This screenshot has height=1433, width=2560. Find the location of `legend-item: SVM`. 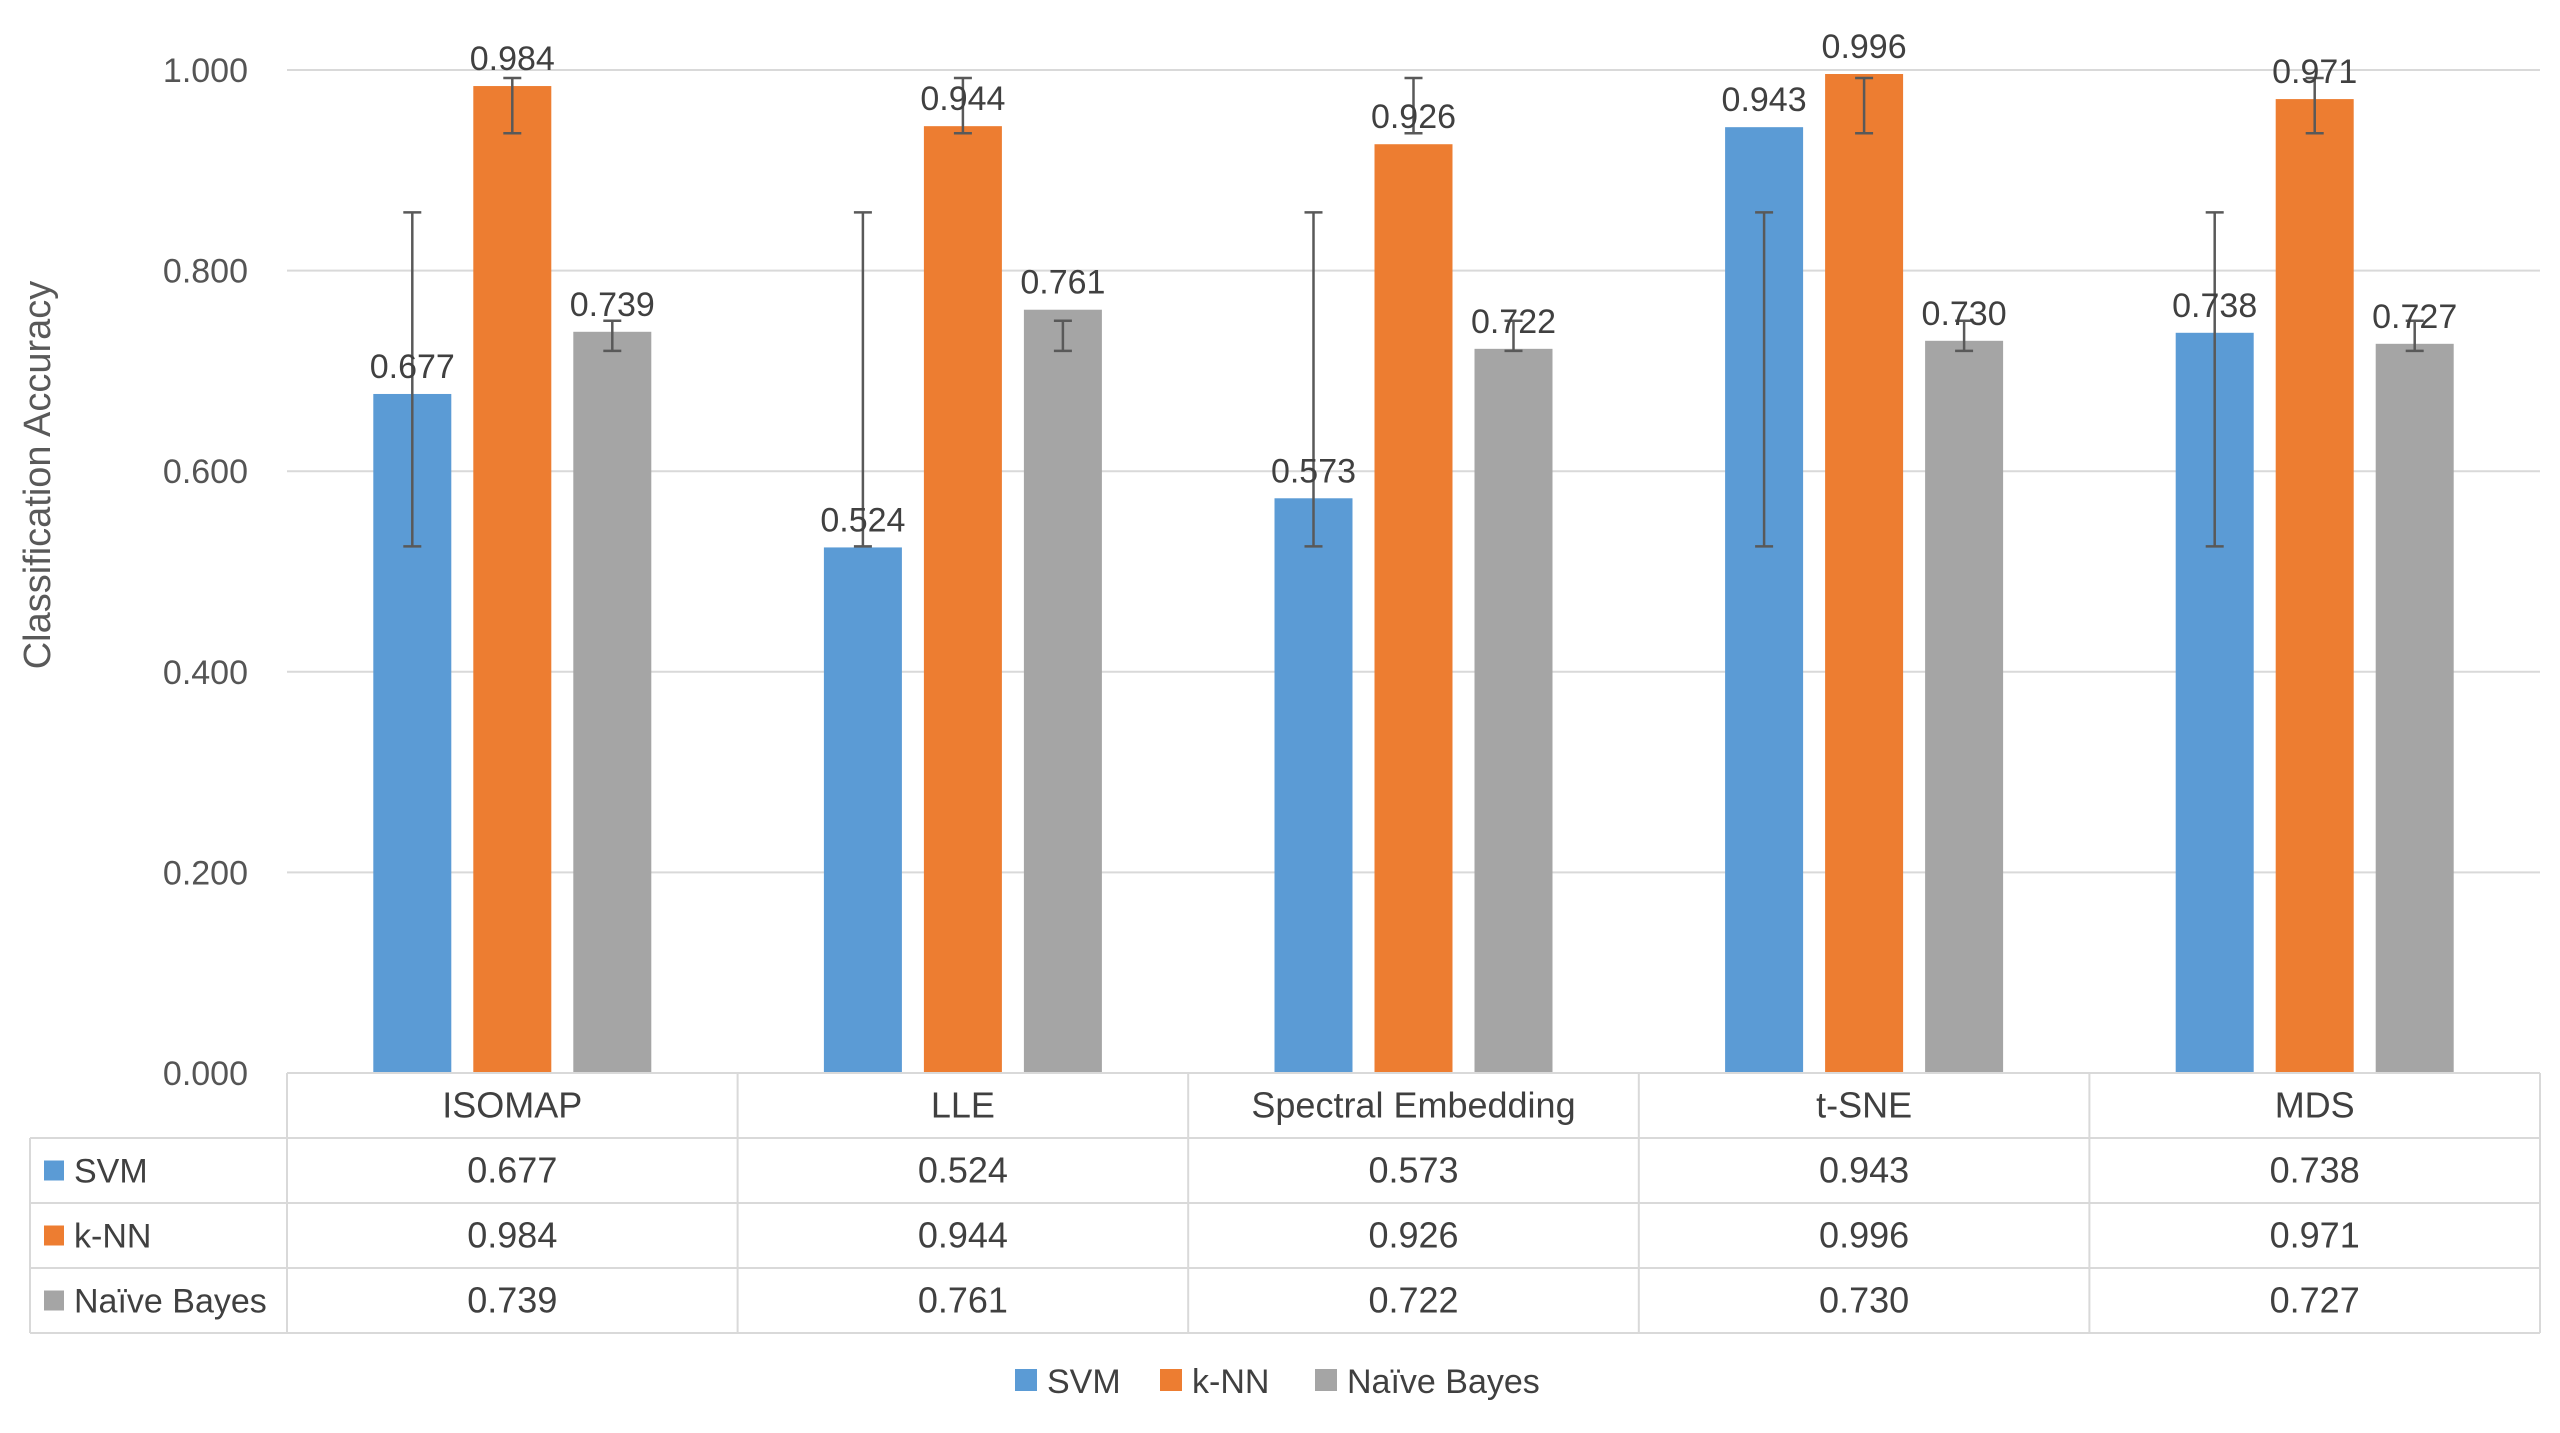

legend-item: SVM is located at coordinates (1068, 1382).